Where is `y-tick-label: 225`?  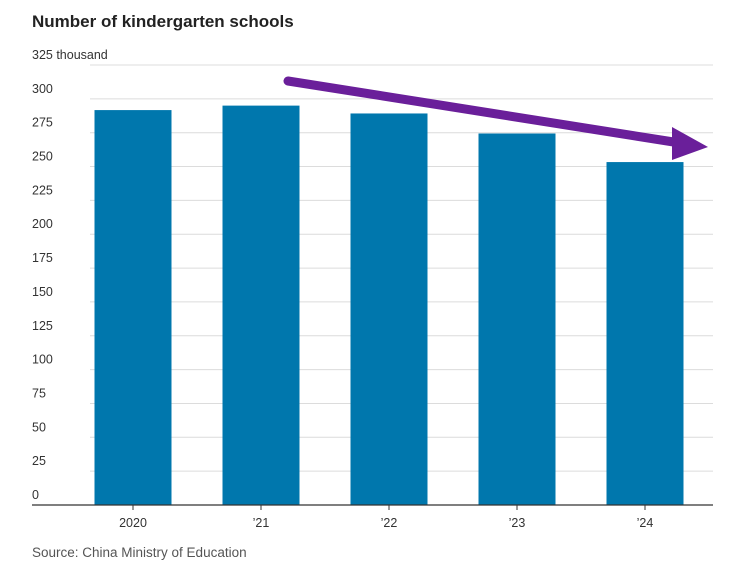 y-tick-label: 225 is located at coordinates (42, 190).